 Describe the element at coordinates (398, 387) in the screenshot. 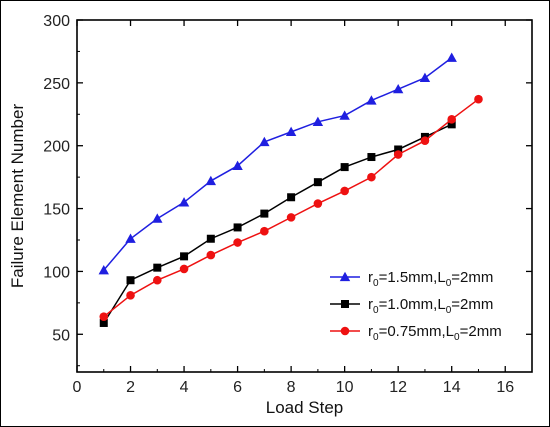

I see `x-tick-label: 12` at that location.